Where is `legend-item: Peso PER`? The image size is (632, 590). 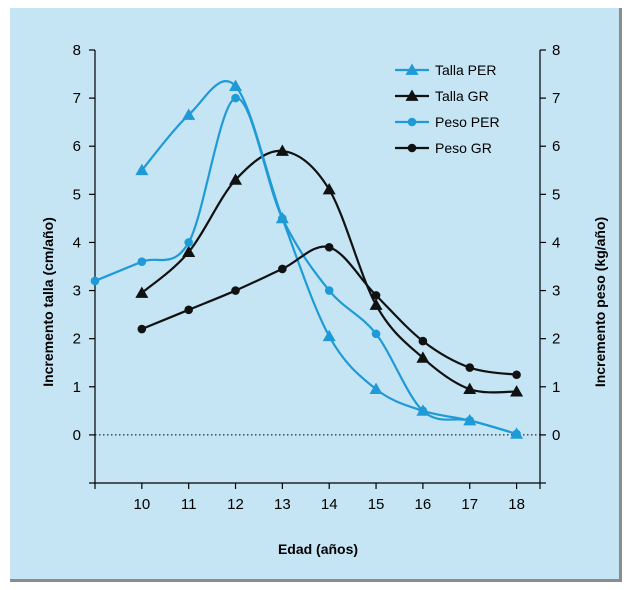 legend-item: Peso PER is located at coordinates (447, 122).